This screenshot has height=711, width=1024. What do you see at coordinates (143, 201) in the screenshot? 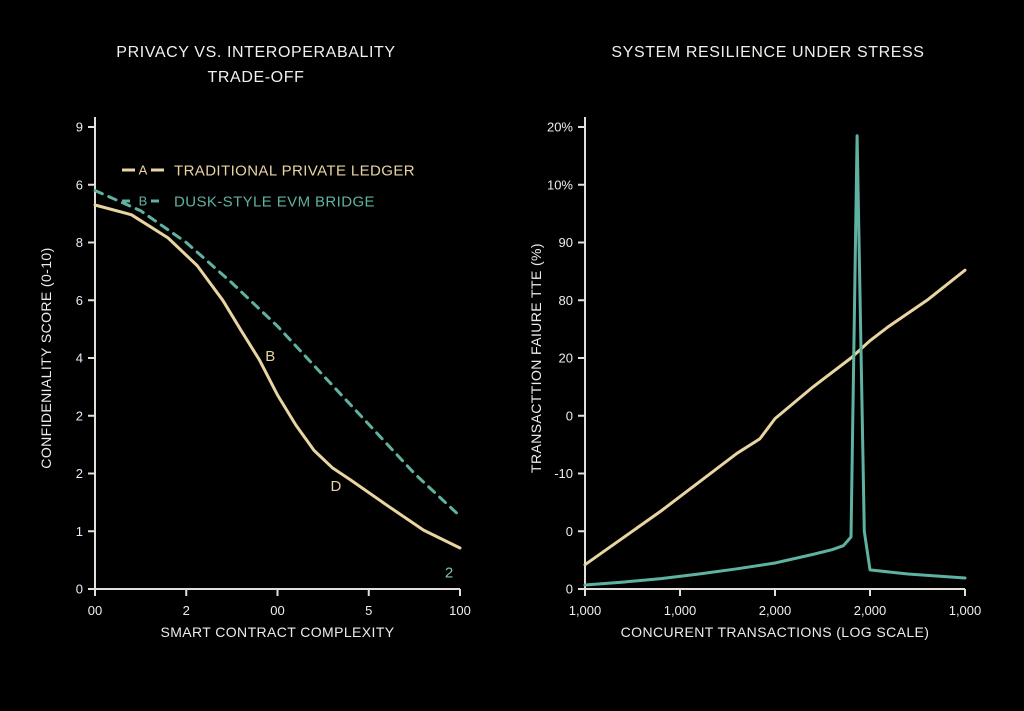
I see `legend-marker-letter: B` at bounding box center [143, 201].